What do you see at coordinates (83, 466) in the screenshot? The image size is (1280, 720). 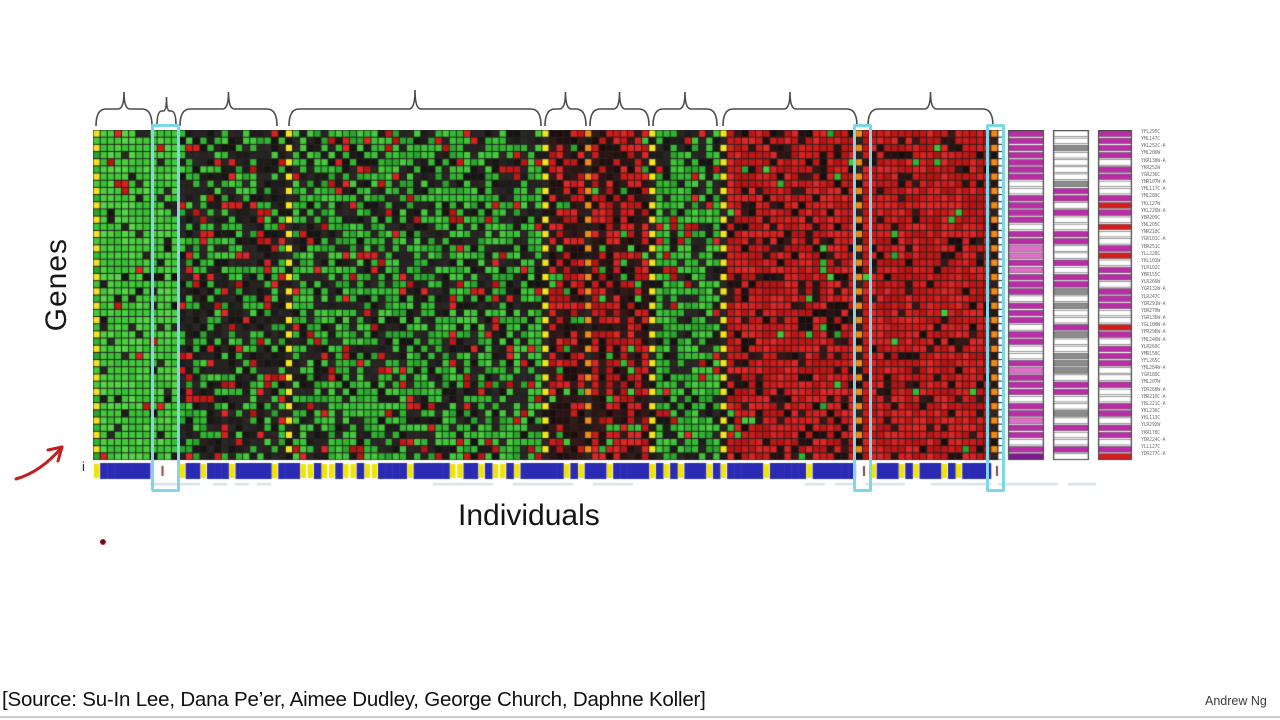 I see `strip-row-marker: i` at bounding box center [83, 466].